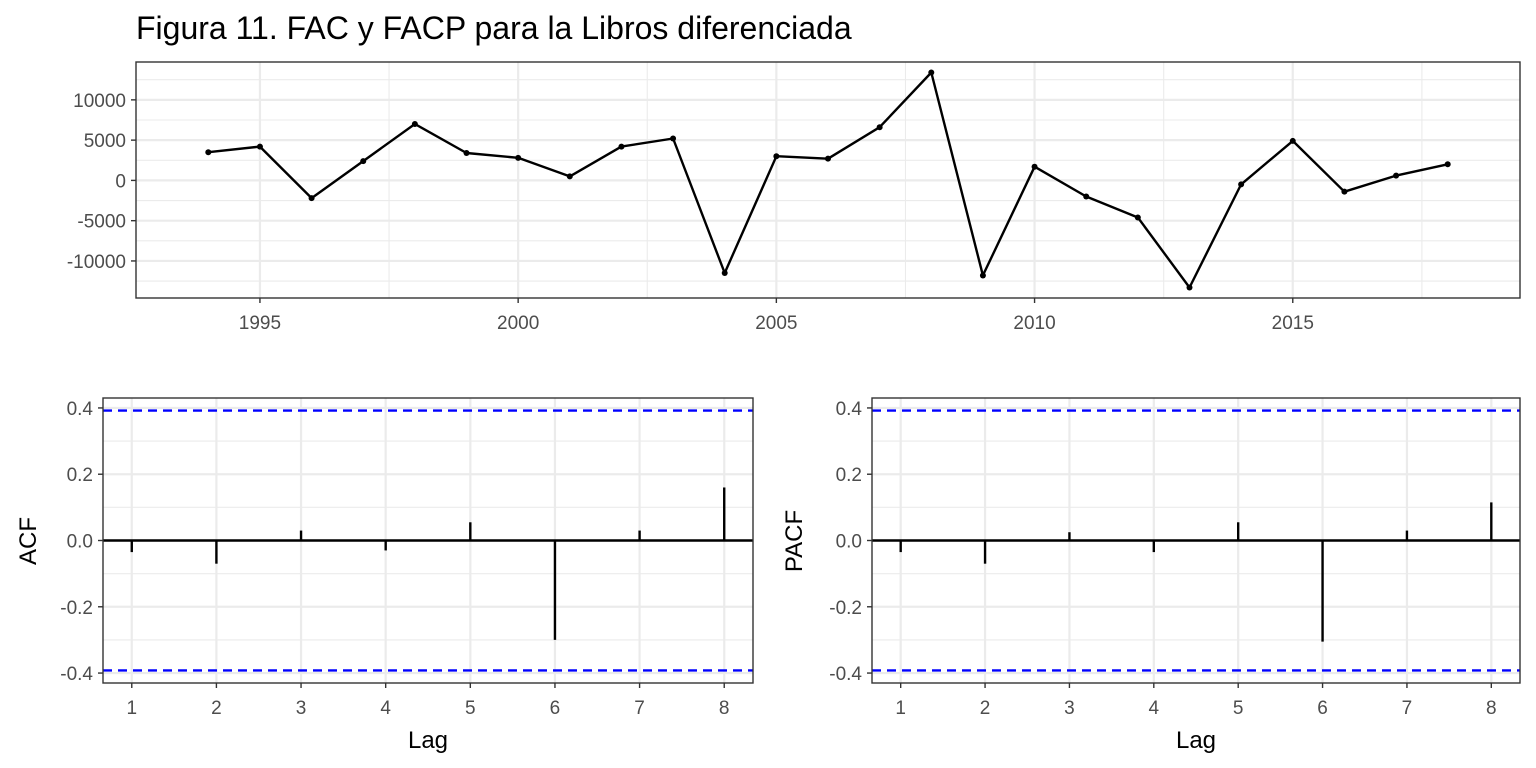  Describe the element at coordinates (555, 708) in the screenshot. I see `acf-x-tick-label: 6` at that location.